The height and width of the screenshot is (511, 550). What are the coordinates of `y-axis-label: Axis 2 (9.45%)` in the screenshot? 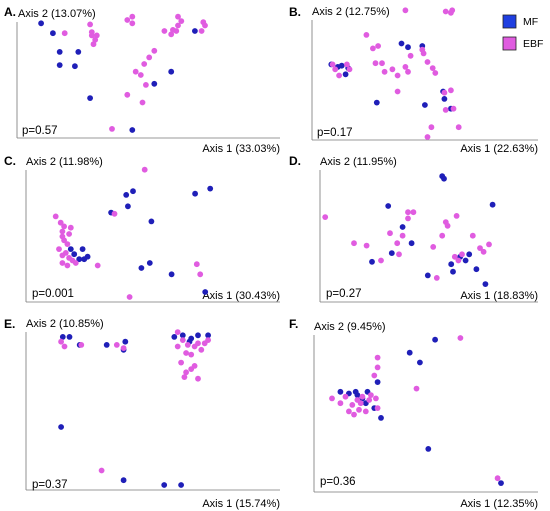 It's located at (350, 327).